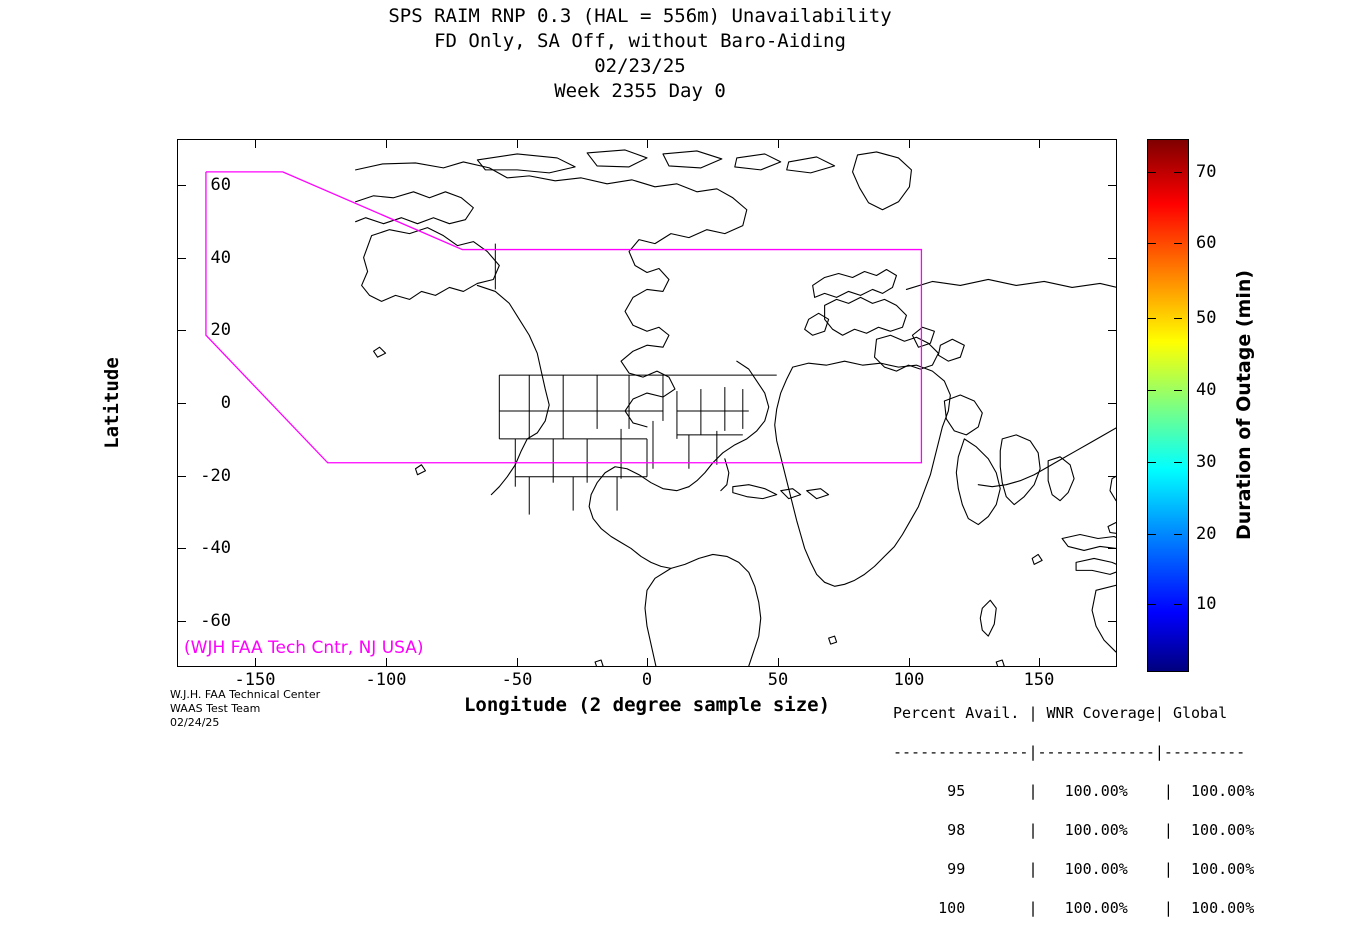 Image resolution: width=1350 pixels, height=928 pixels. Describe the element at coordinates (1074, 830) in the screenshot. I see `table-row: 98 | 100.00% | 100.00%` at that location.